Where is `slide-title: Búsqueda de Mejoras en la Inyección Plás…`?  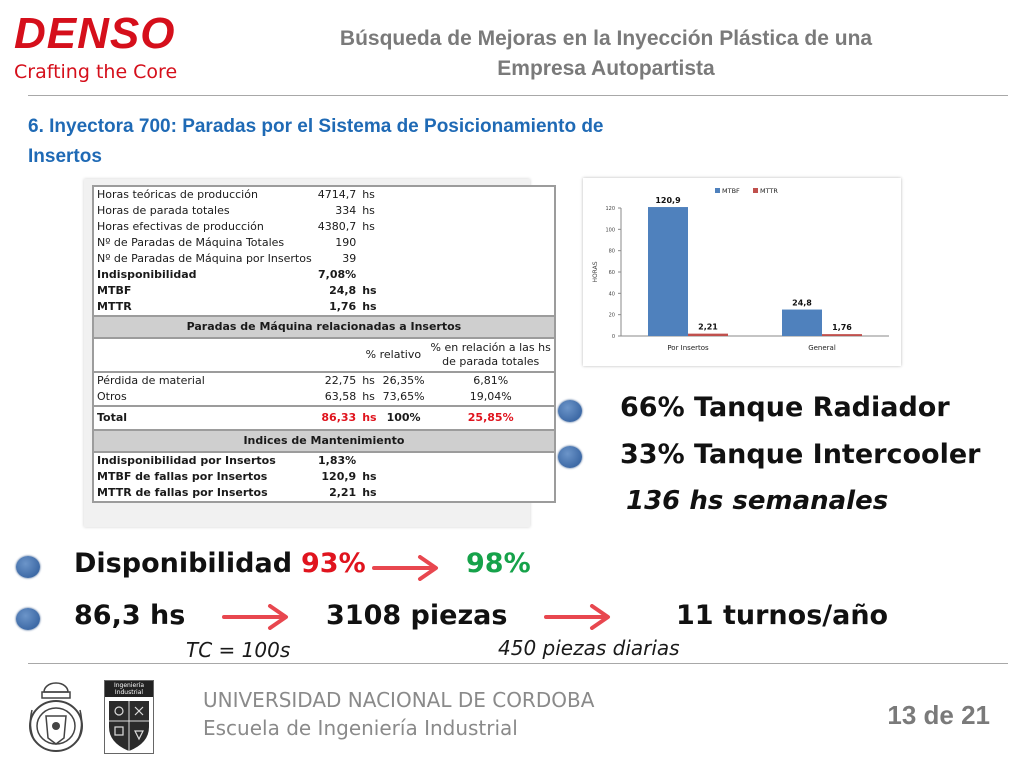 slide-title: Búsqueda de Mejoras en la Inyección Plás… is located at coordinates (606, 54).